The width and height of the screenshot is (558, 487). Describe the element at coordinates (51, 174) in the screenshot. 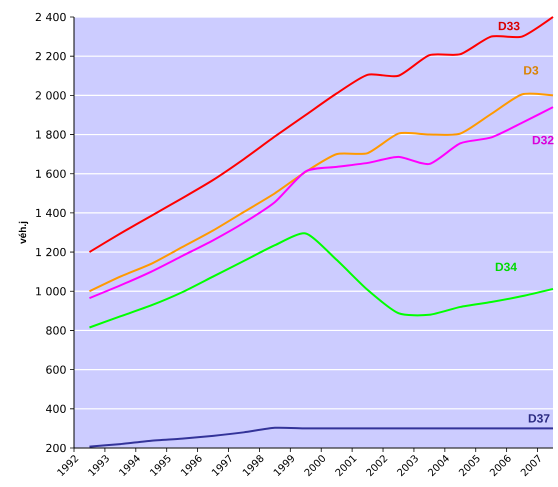

I see `y-tick-label: 1 600` at that location.